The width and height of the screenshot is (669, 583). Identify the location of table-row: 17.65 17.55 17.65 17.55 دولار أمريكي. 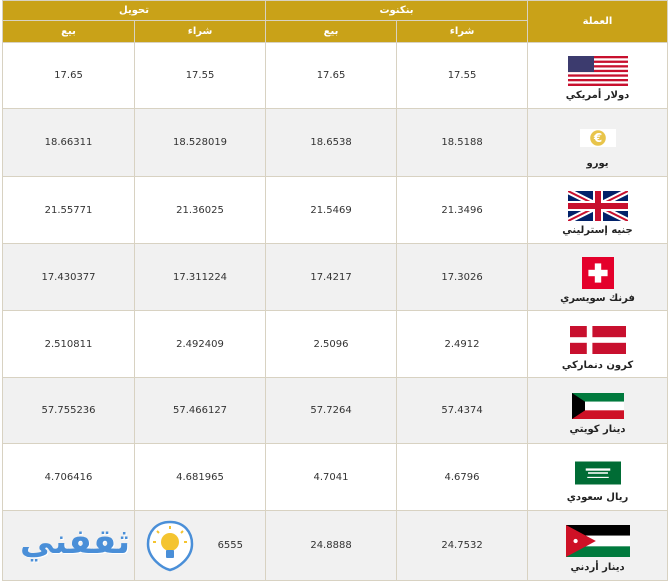
(335, 75).